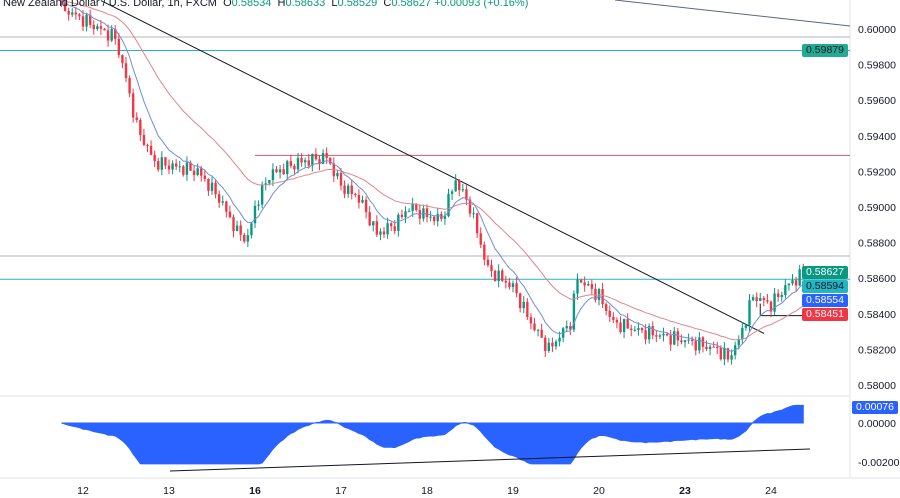 The height and width of the screenshot is (498, 900). Describe the element at coordinates (825, 314) in the screenshot. I see `price-tag: 0.58451` at that location.